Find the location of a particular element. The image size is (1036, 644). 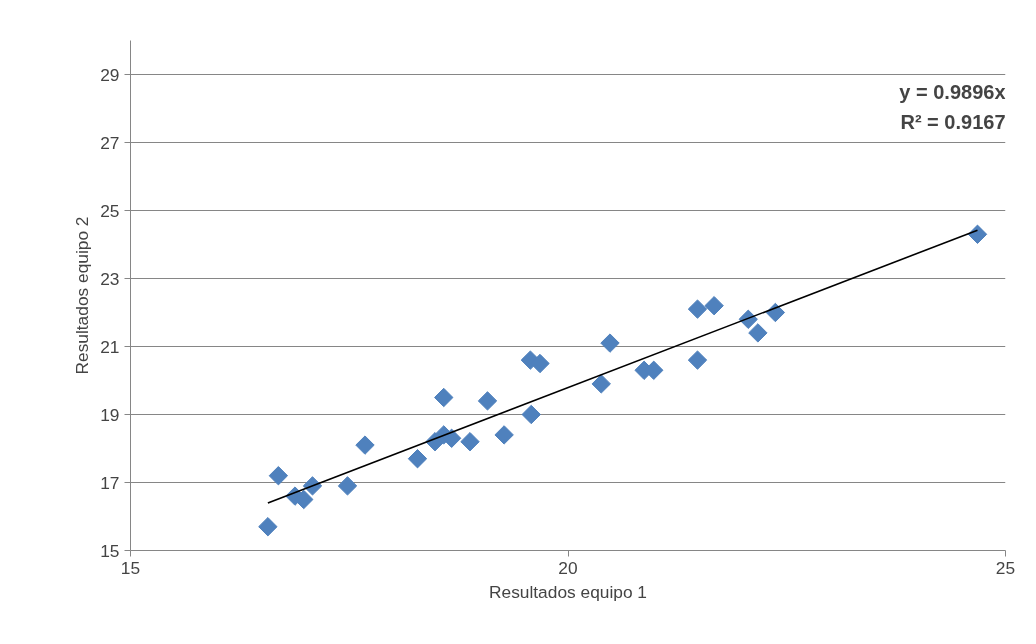

annotation: y = 0.9896x is located at coordinates (952, 91).